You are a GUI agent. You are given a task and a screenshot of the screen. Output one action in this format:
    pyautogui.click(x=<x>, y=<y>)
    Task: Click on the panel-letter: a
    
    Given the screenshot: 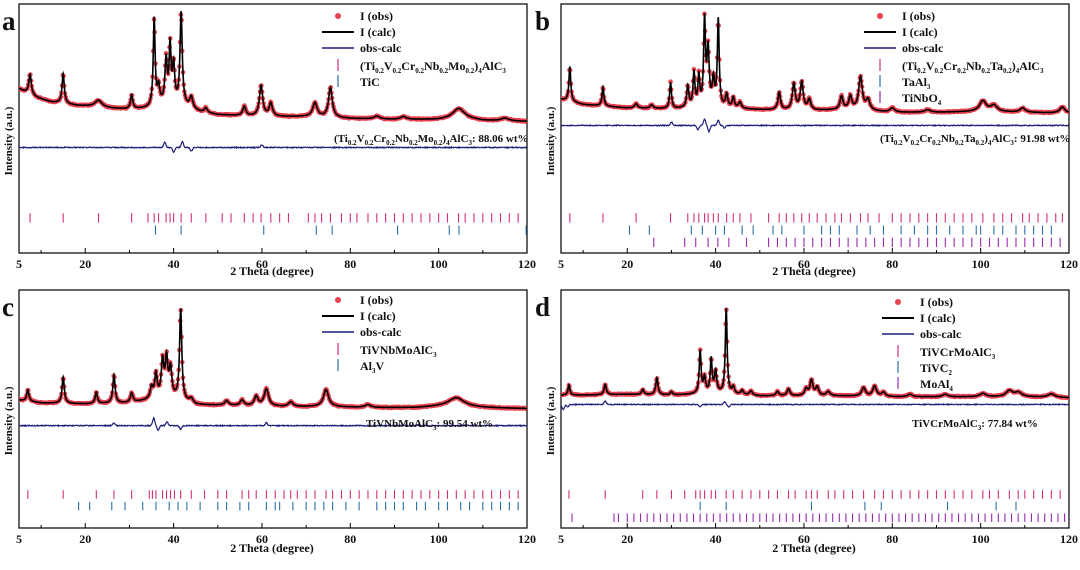 What is the action you would take?
    pyautogui.click(x=9, y=21)
    